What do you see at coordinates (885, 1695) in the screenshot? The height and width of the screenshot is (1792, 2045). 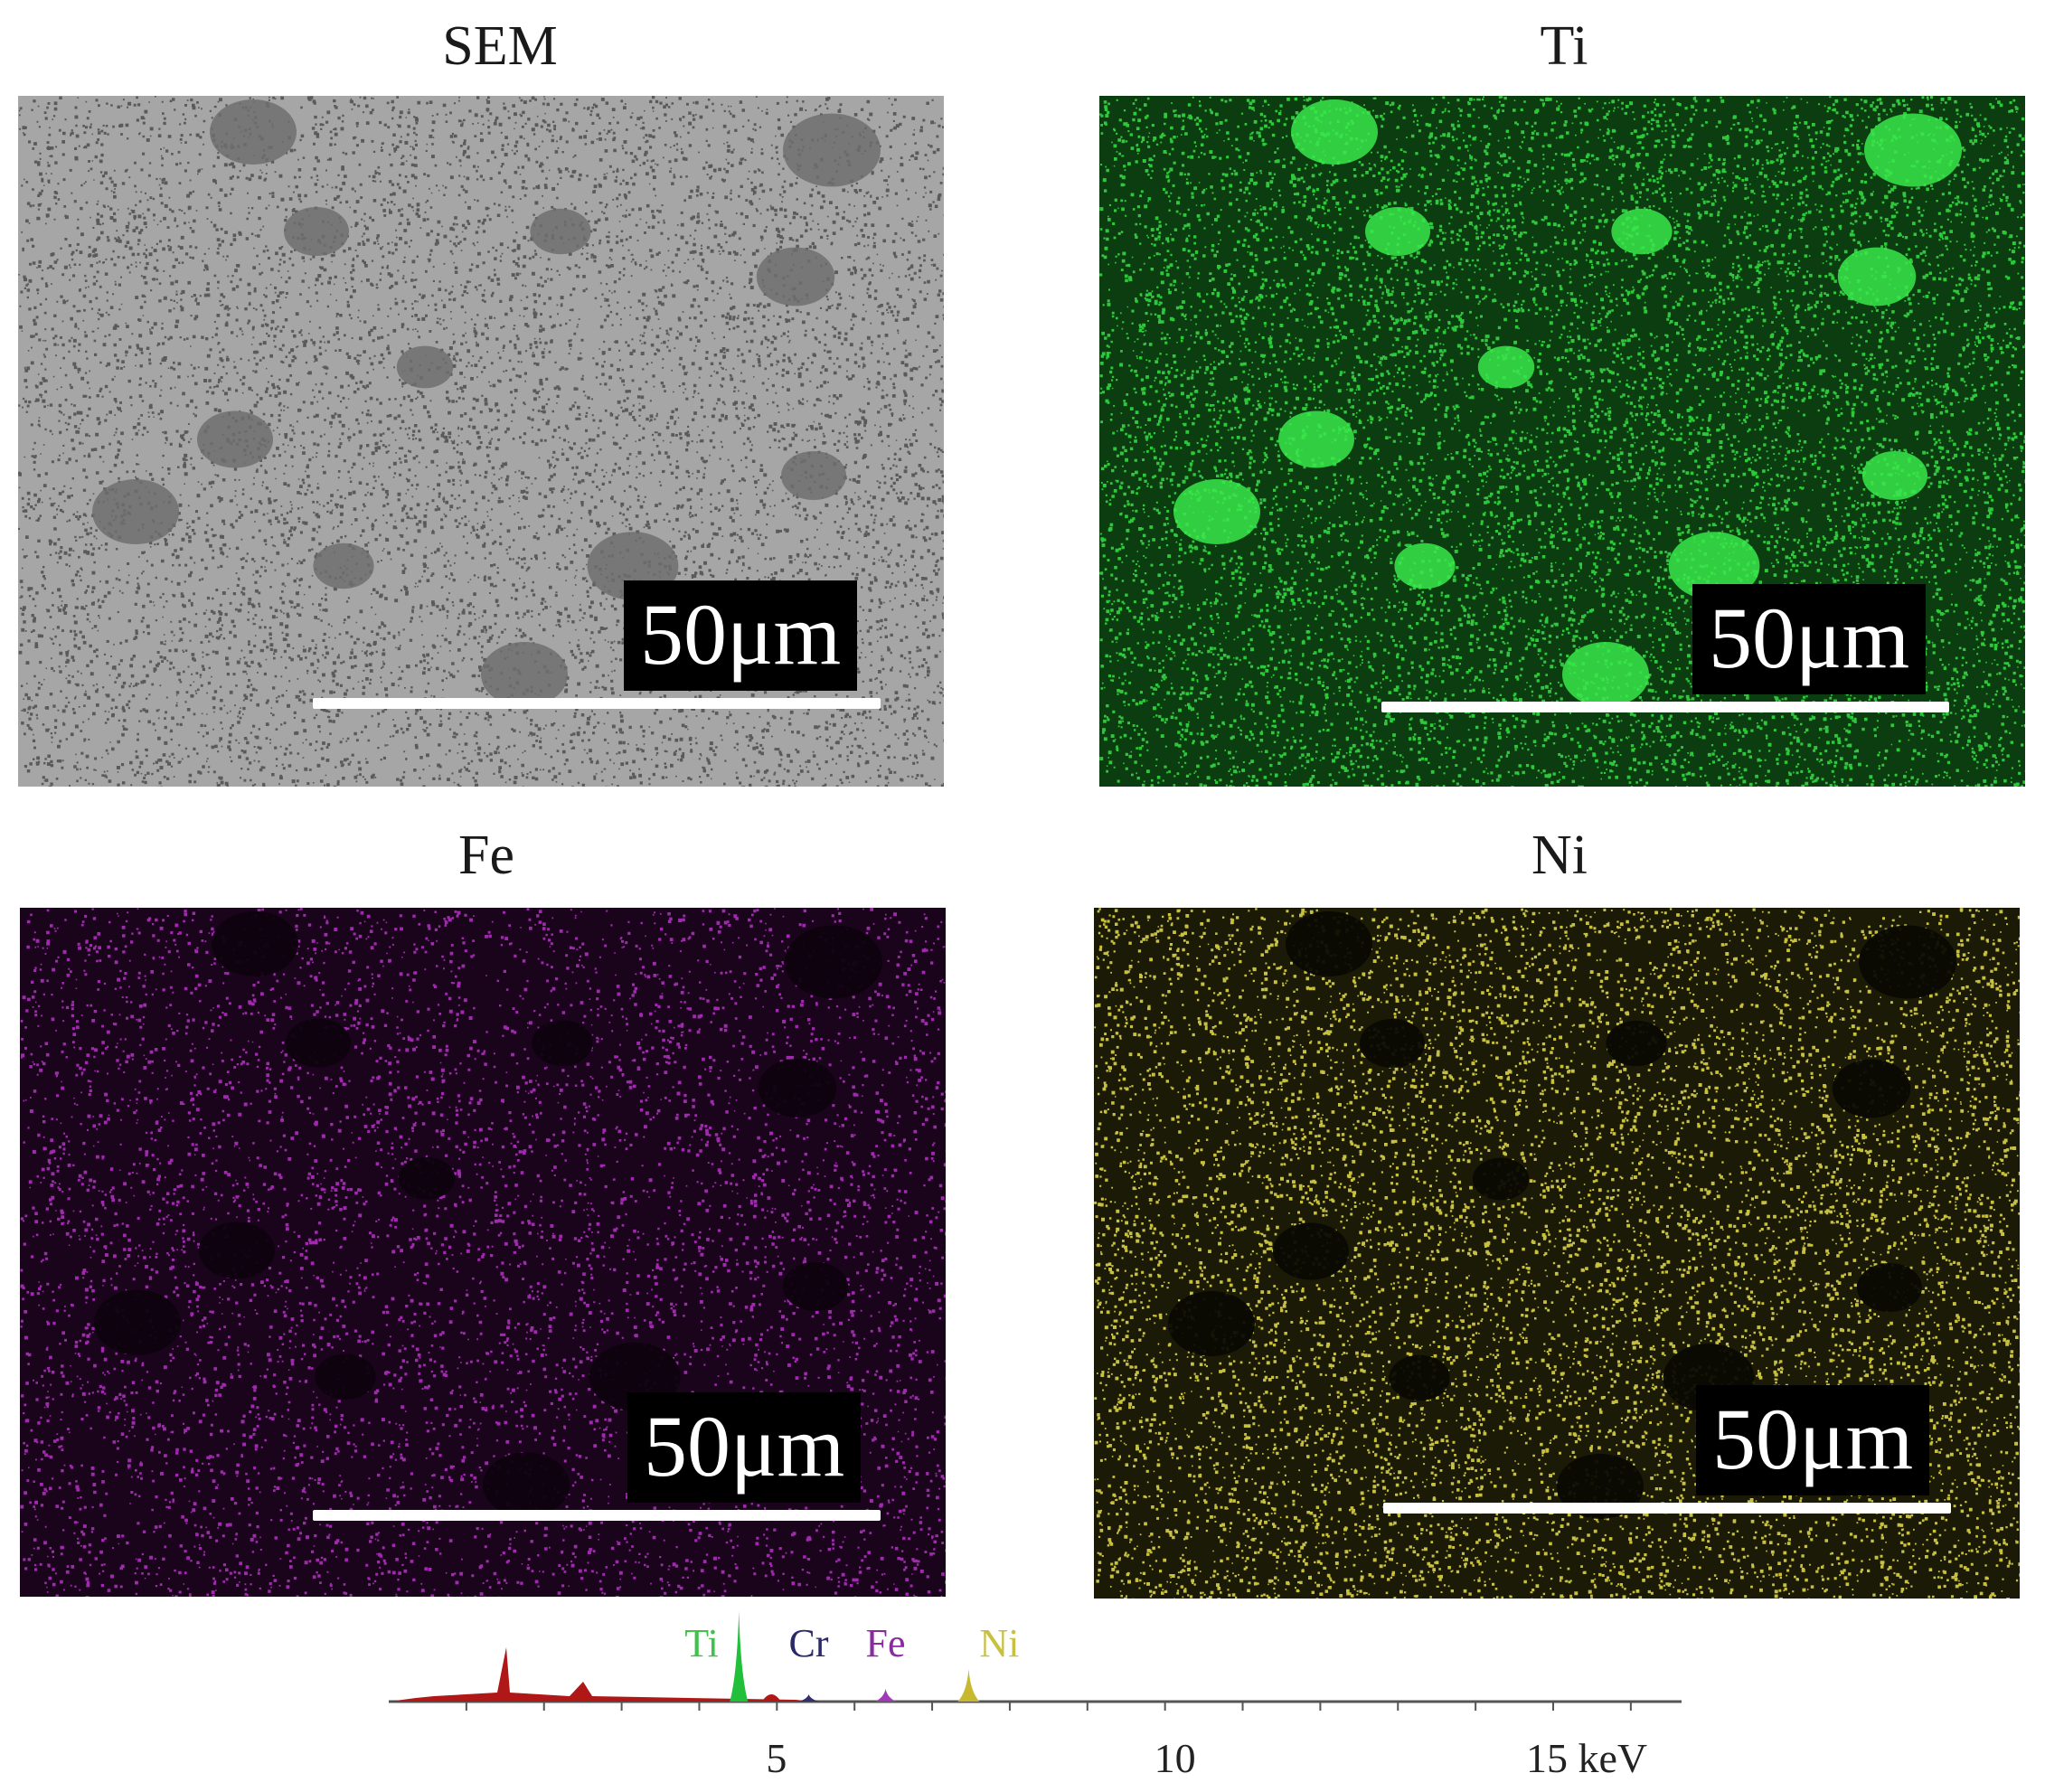 I see `fe-peak` at bounding box center [885, 1695].